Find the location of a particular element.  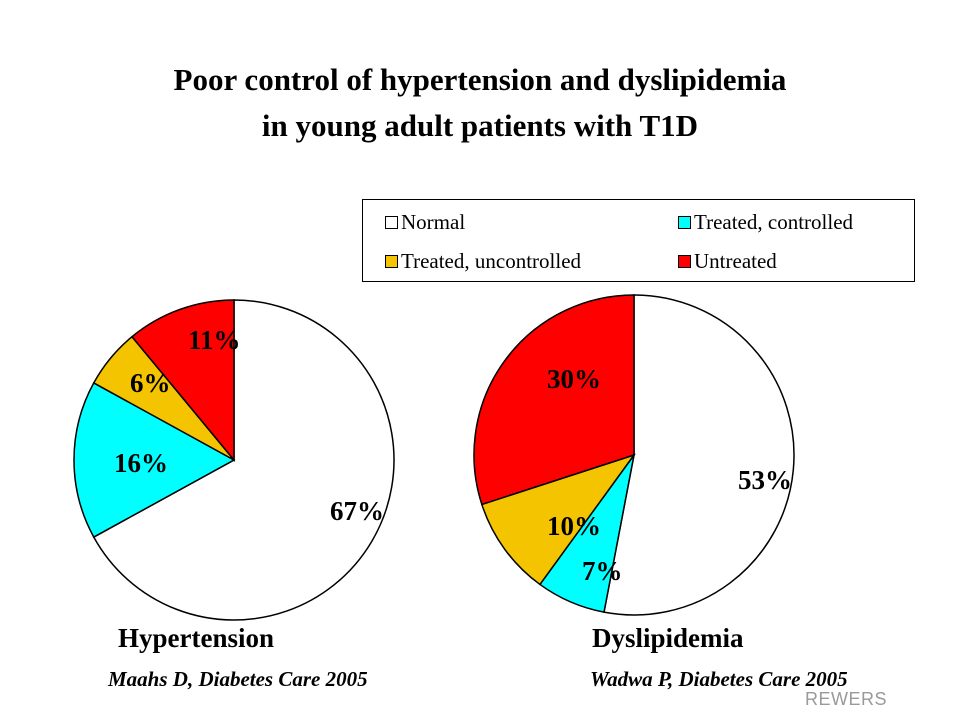

legend-swatch-treated-controlled is located at coordinates (684, 222).